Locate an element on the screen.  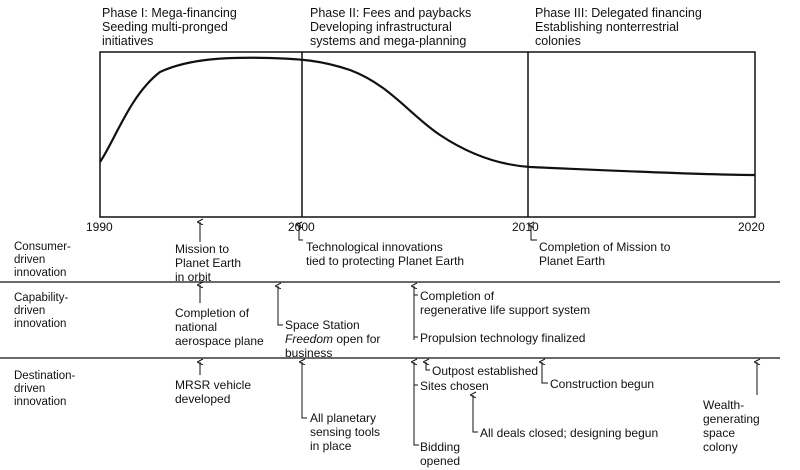
arrow-deals is located at coordinates (475, 414).